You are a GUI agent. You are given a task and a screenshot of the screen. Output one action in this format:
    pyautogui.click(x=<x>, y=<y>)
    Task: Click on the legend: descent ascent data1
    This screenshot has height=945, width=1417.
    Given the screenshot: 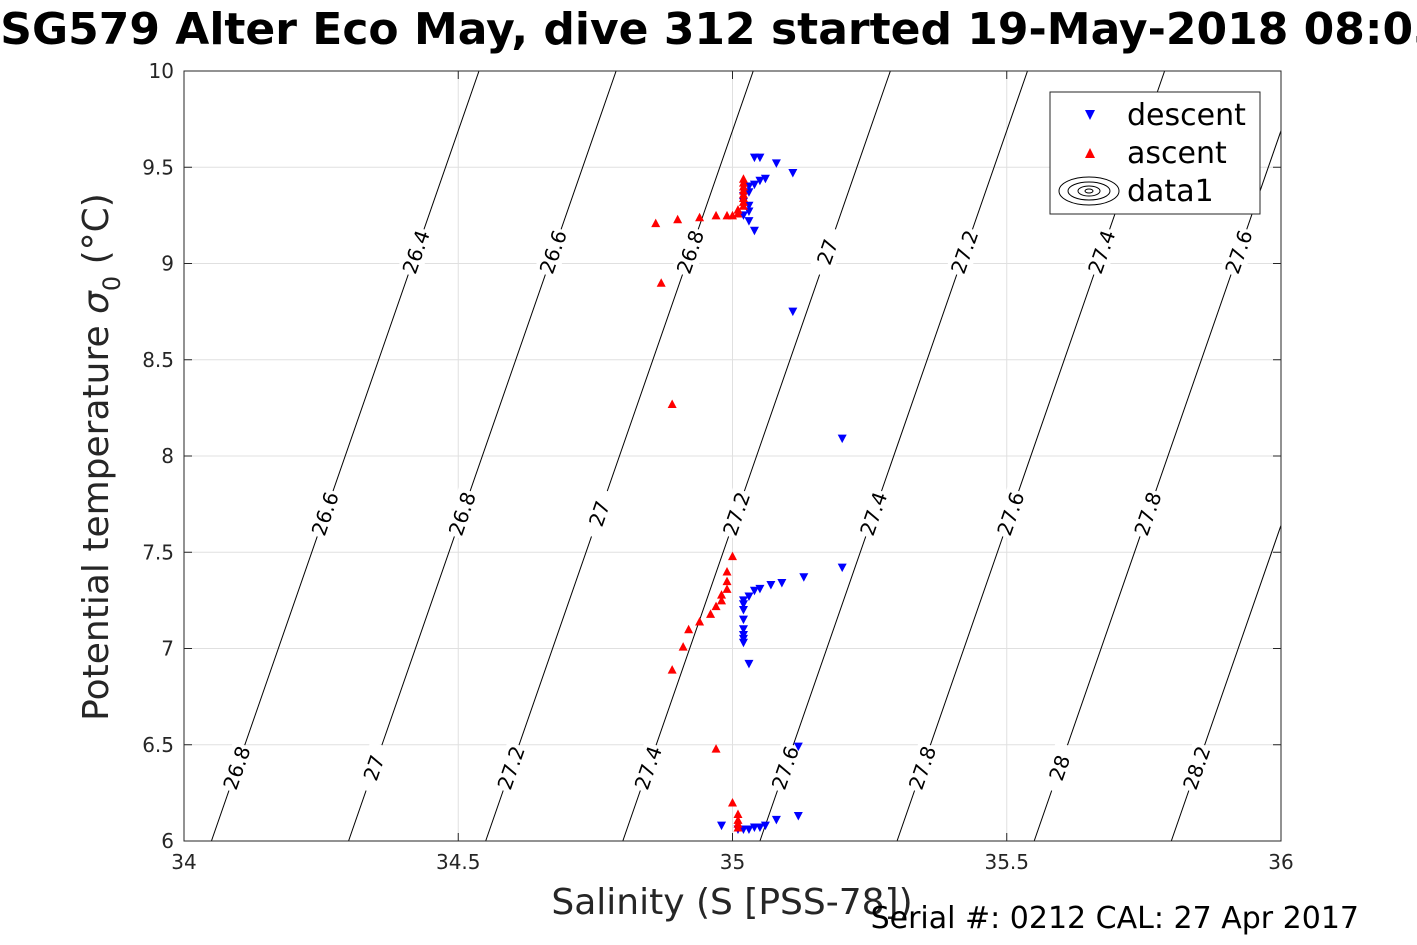 What is the action you would take?
    pyautogui.click(x=1155, y=153)
    